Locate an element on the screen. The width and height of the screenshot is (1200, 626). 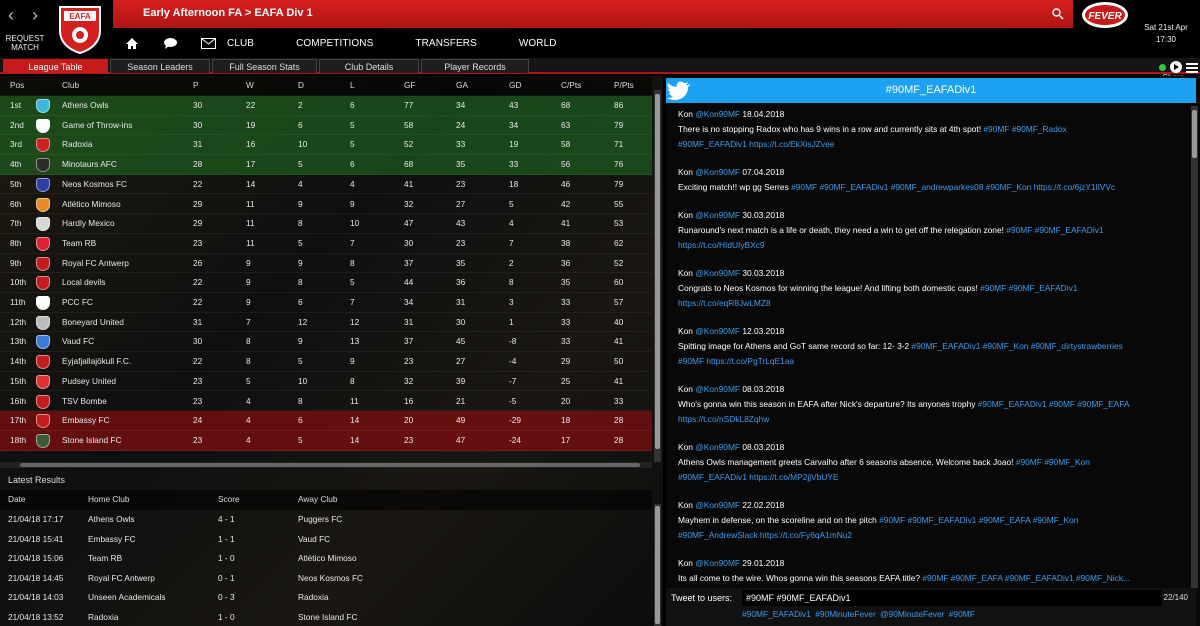
tweet-links: https://t.co/HIdUIyBXc9 is located at coordinates (721, 245).